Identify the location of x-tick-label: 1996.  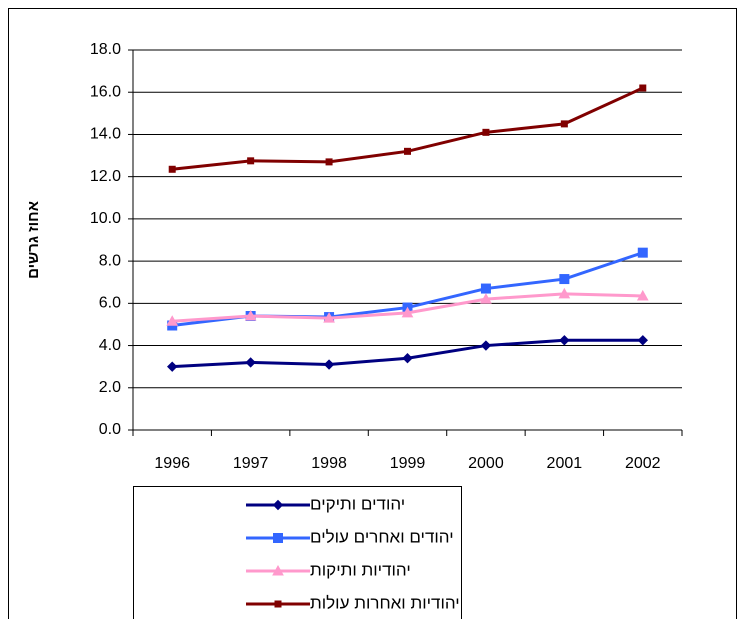
(172, 463).